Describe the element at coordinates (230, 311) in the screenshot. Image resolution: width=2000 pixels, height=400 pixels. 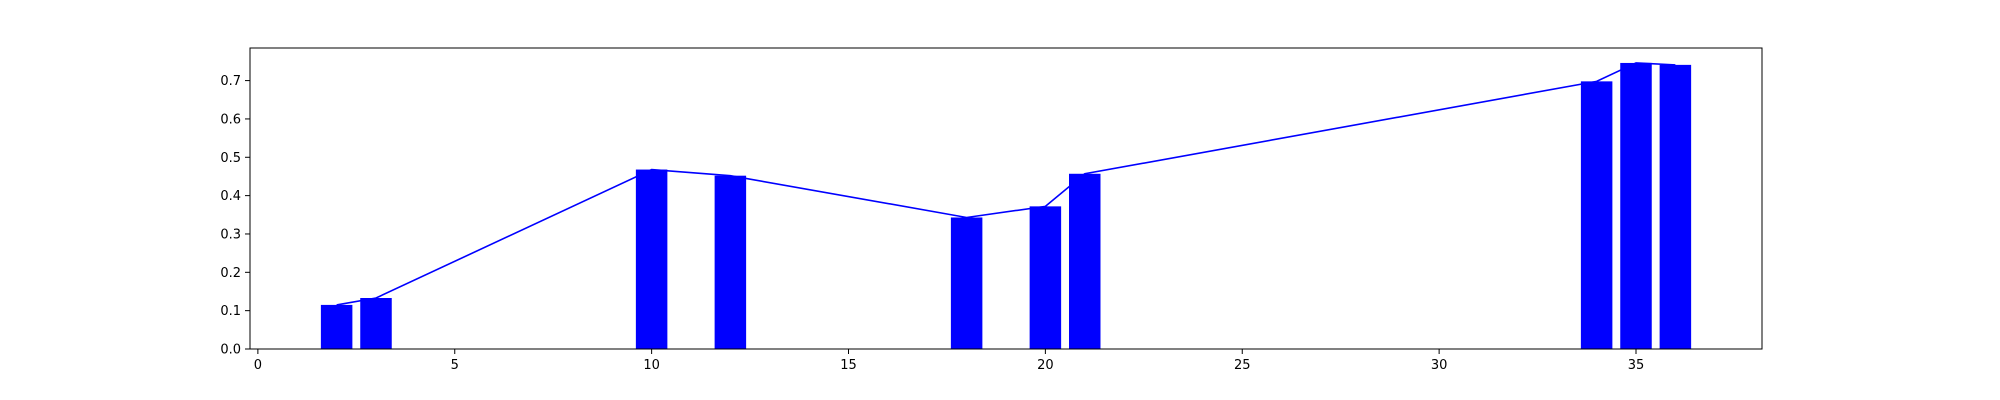
I see `y-tick-label-1: 0.1` at that location.